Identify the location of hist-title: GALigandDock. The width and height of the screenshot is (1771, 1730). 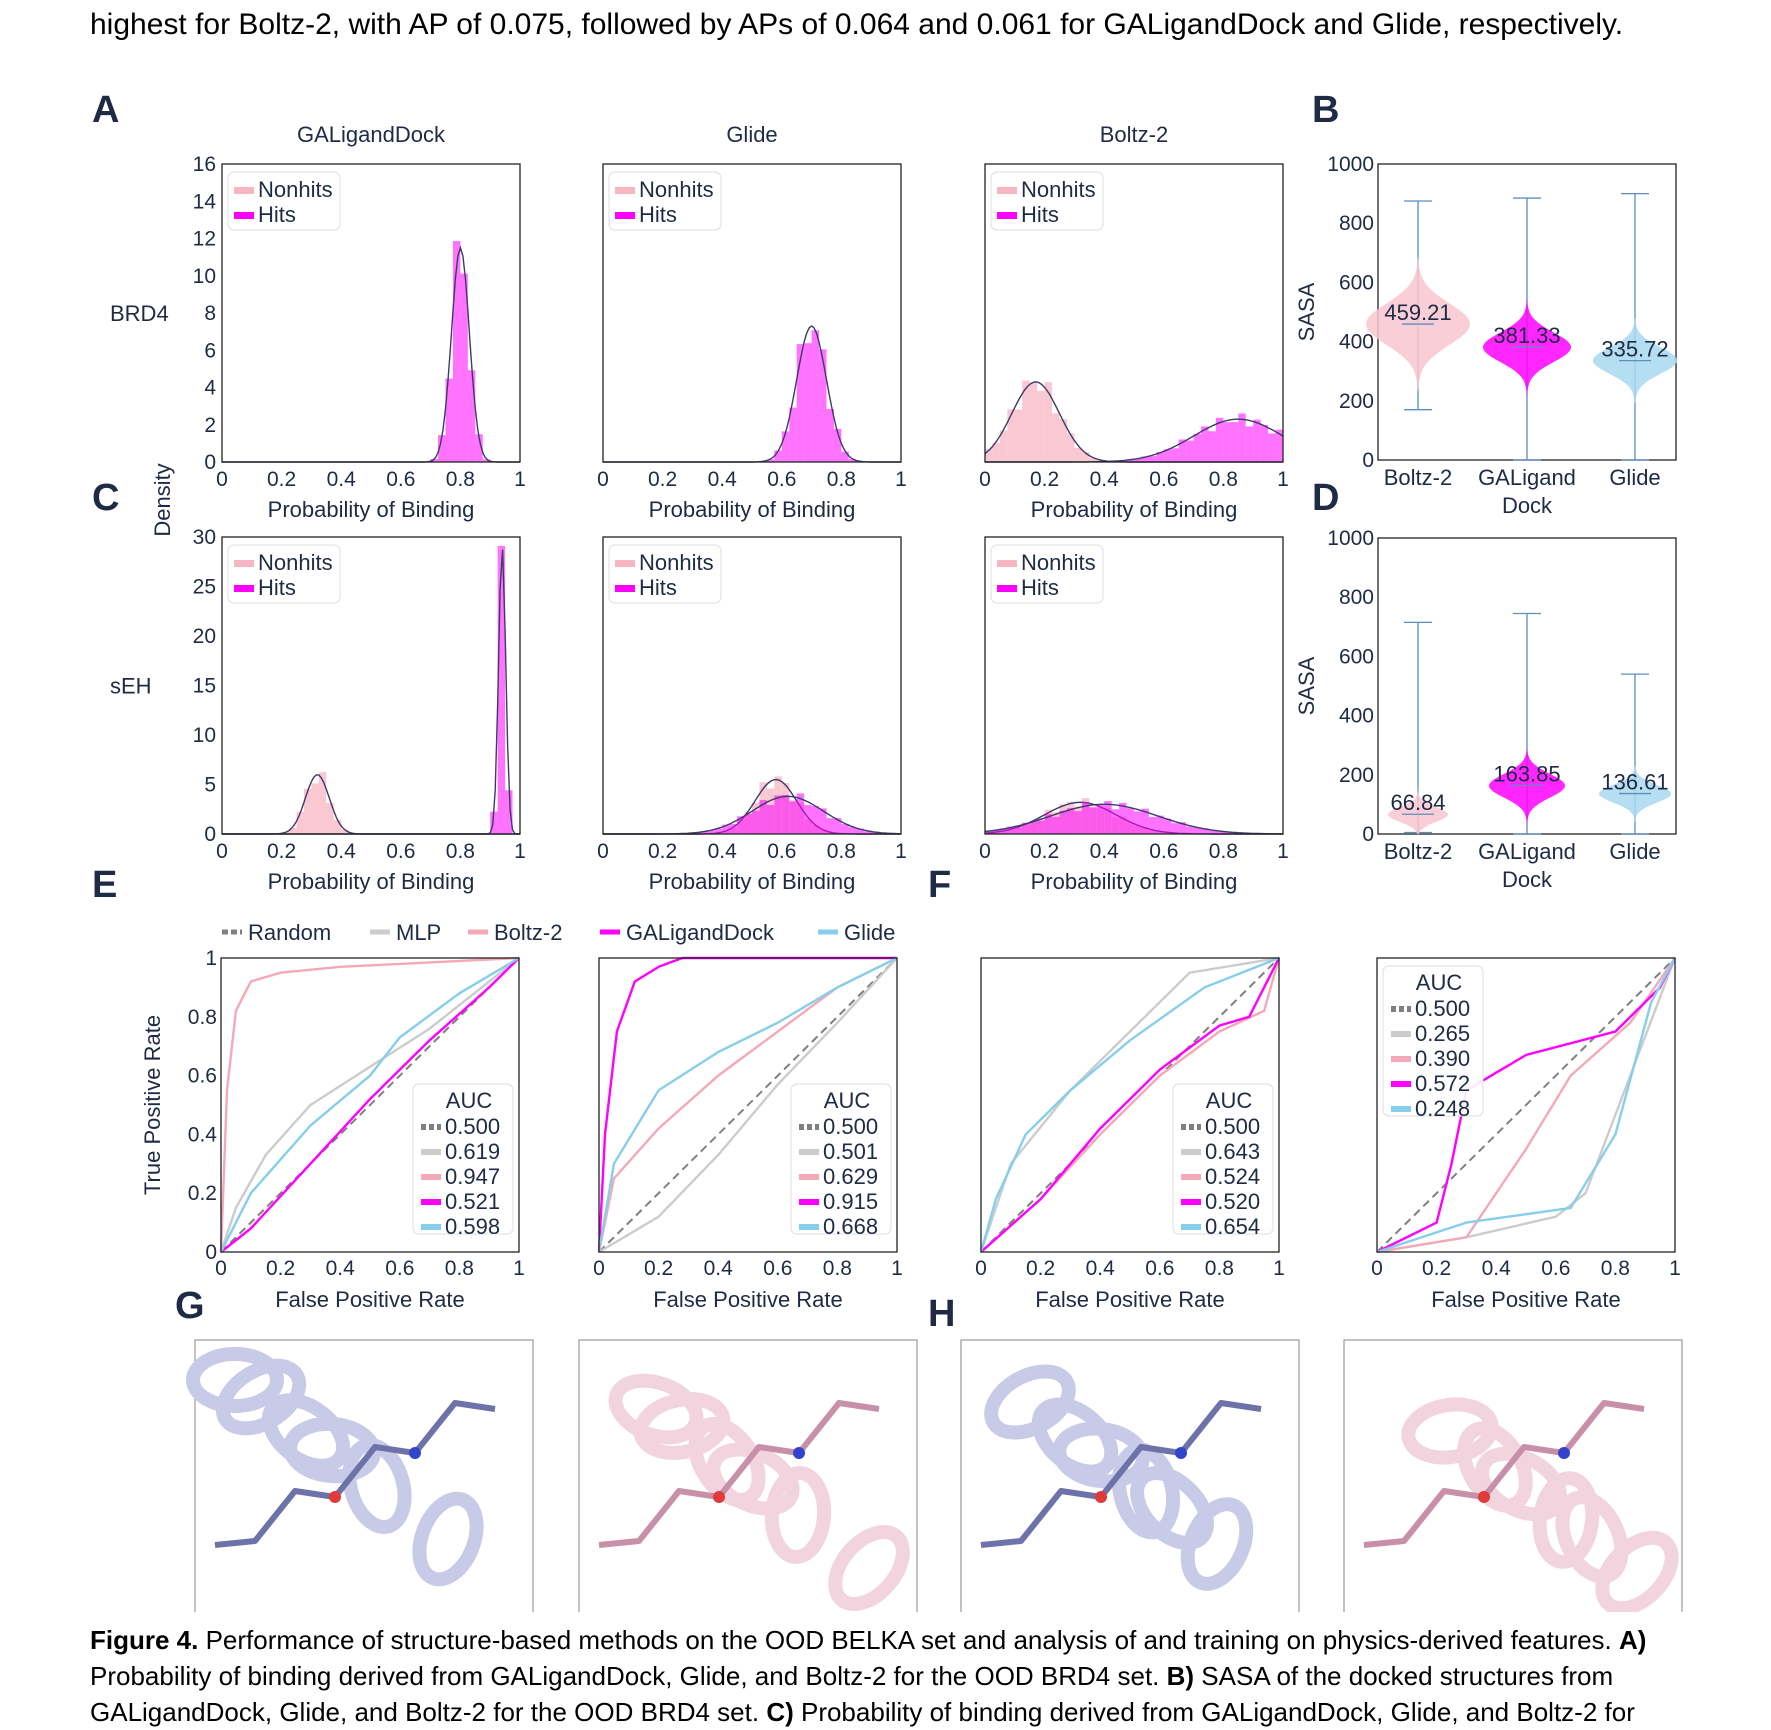
(371, 134).